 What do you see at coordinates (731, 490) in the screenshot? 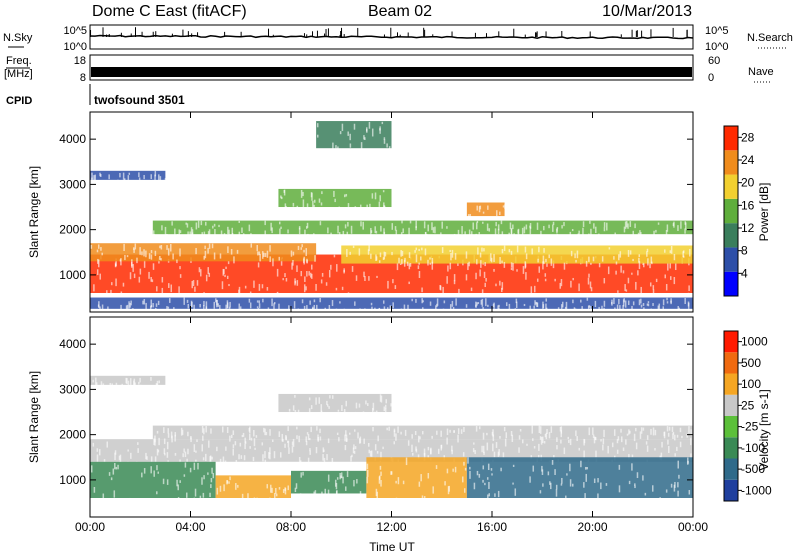
I see `colorbar-segment` at bounding box center [731, 490].